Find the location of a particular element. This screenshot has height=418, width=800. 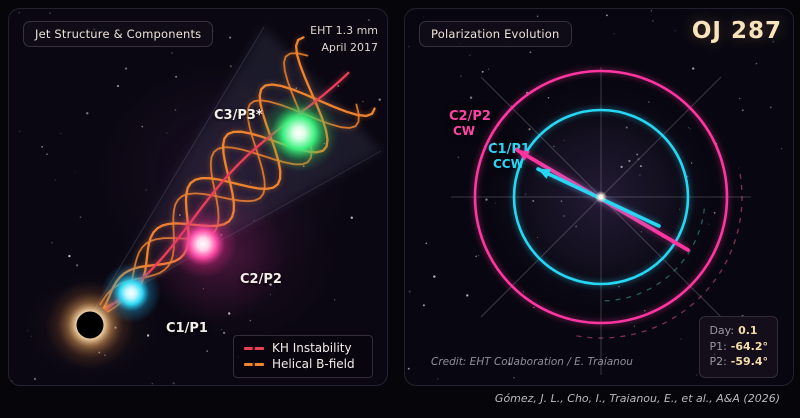

readout-p1-row: P1: -64.2° is located at coordinates (738, 347).